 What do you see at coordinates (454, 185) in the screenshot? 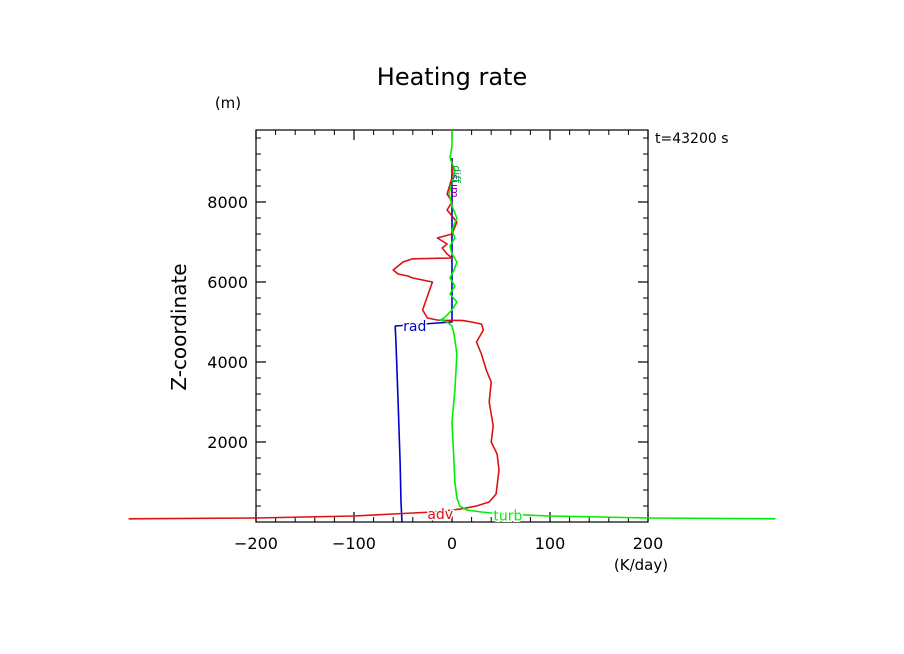
I see `sum-label: sum` at bounding box center [454, 185].